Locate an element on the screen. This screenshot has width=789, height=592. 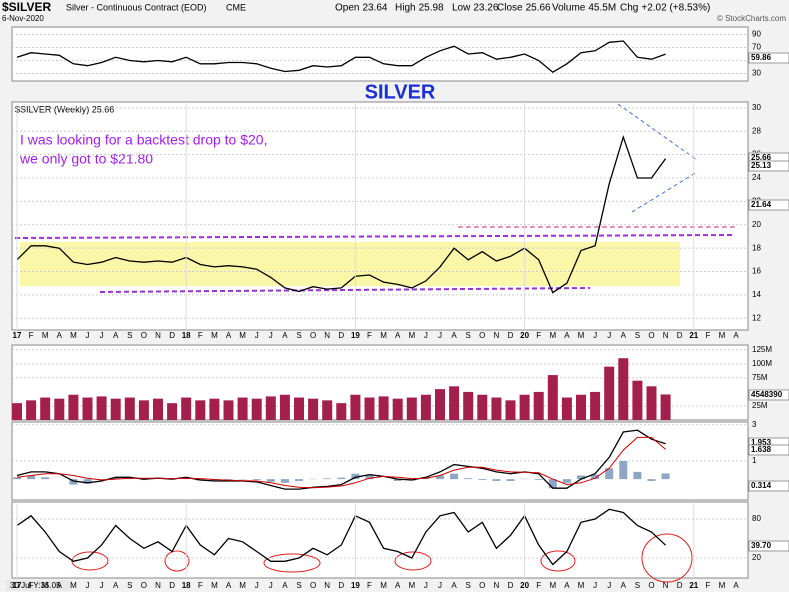
y-tick-label: 18 is located at coordinates (756, 247).